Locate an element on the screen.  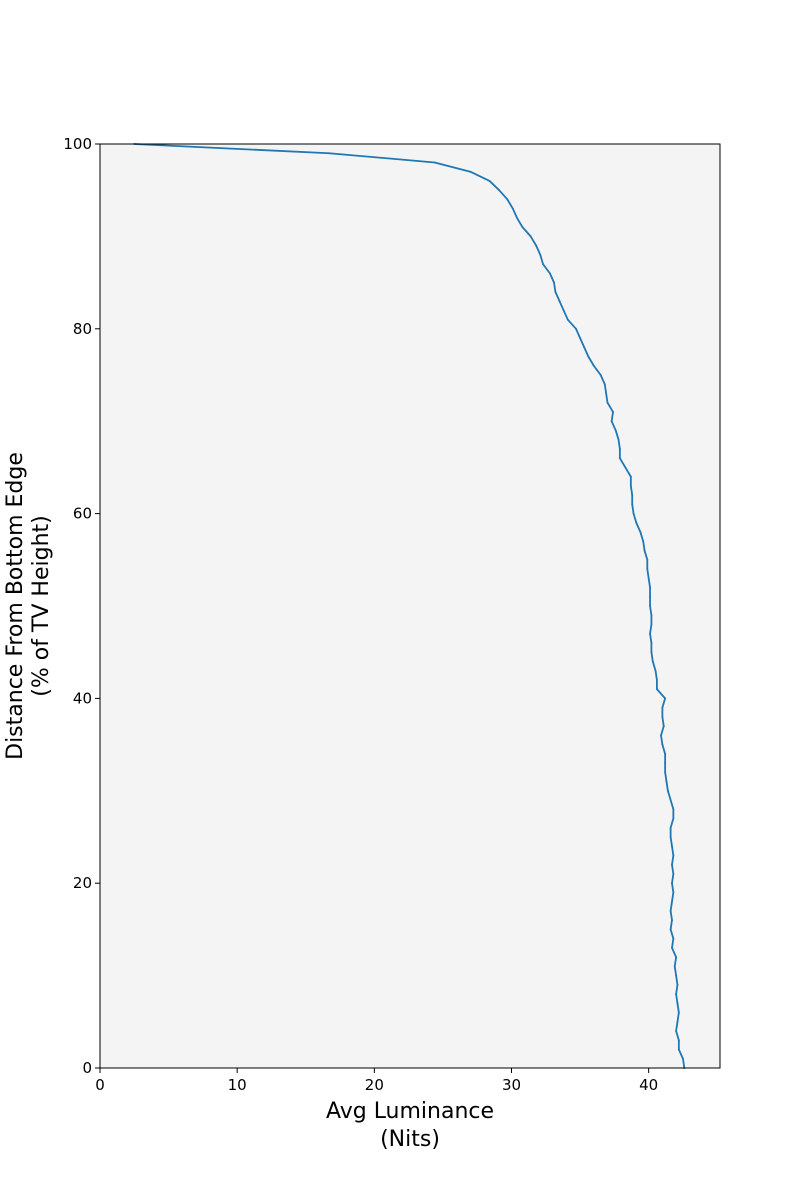
x-tick-label: 10 is located at coordinates (237, 1085).